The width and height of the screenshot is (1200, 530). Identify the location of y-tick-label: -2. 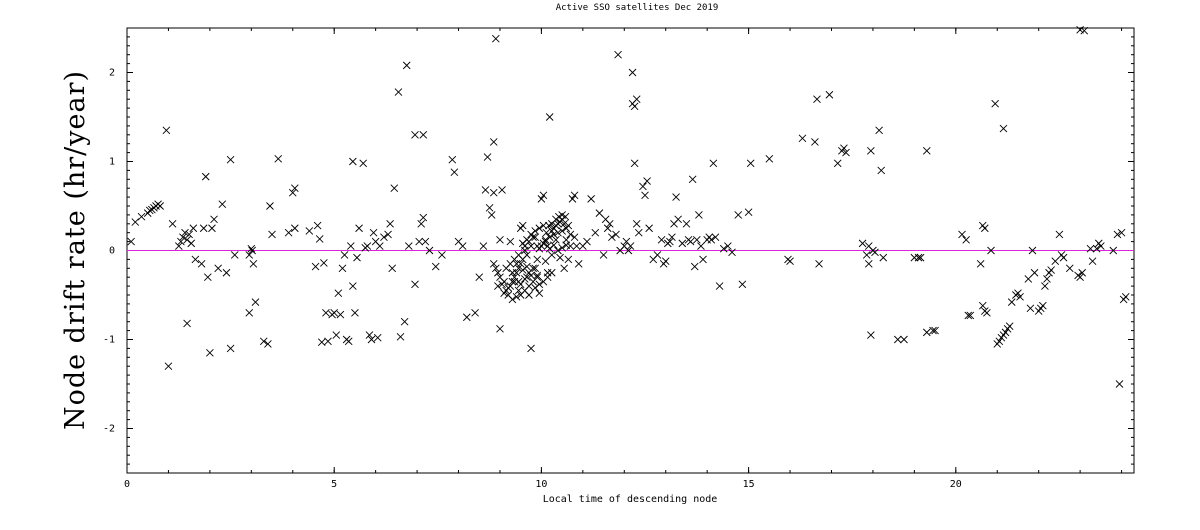
(109, 429).